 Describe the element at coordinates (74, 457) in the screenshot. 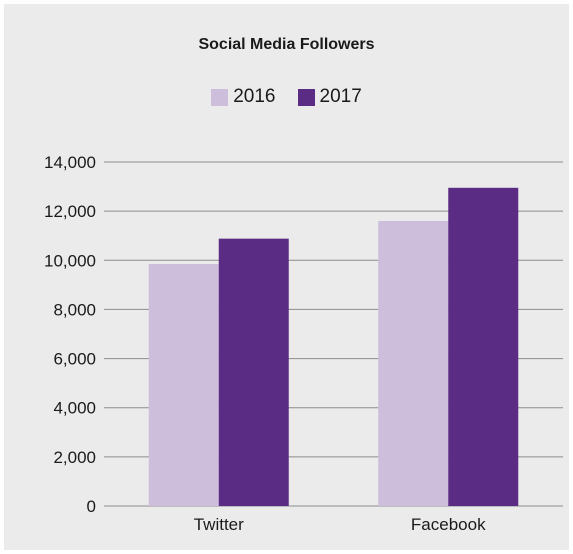

I see `y-tick-label: 2,000` at that location.